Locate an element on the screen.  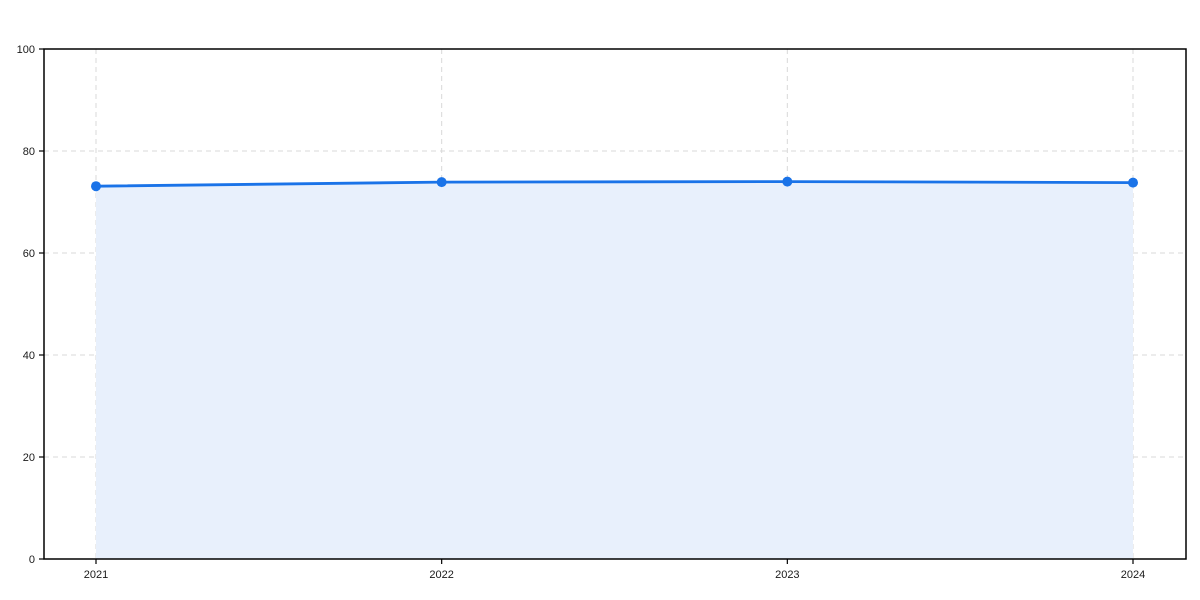
y-axis-tick-label: 80 is located at coordinates (29, 152).